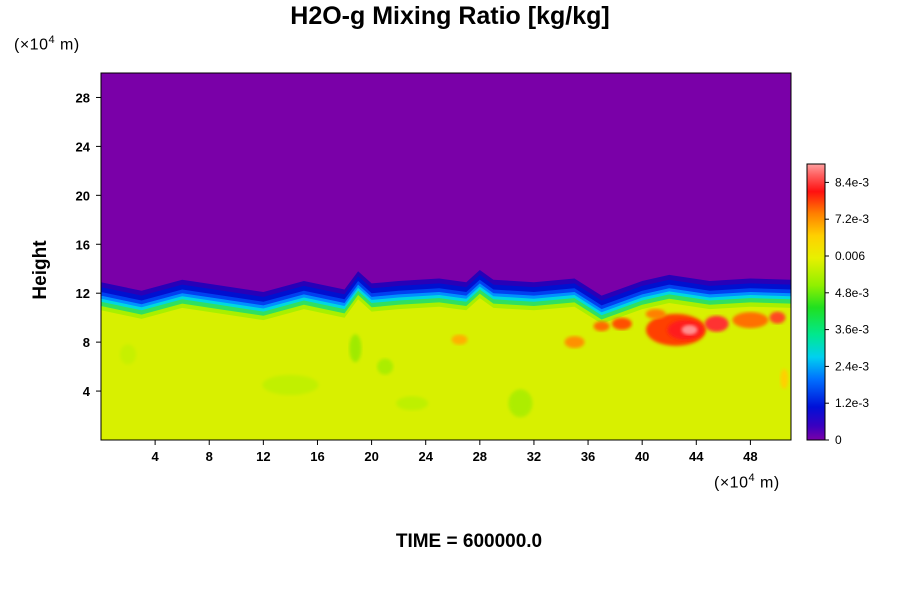  I want to click on colorbar, so click(816, 302).